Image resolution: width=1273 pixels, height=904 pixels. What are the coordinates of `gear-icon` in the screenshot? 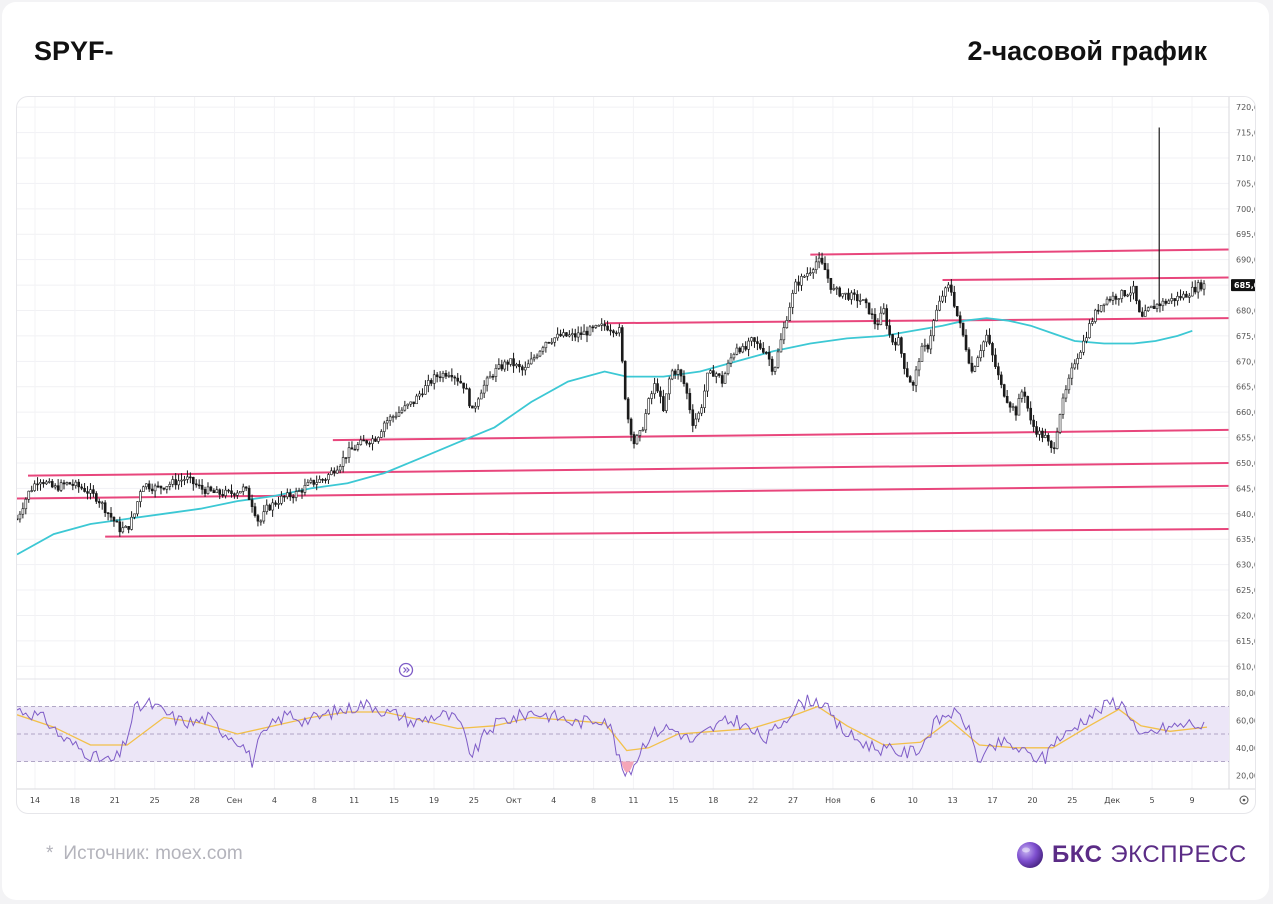 It's located at (1244, 800).